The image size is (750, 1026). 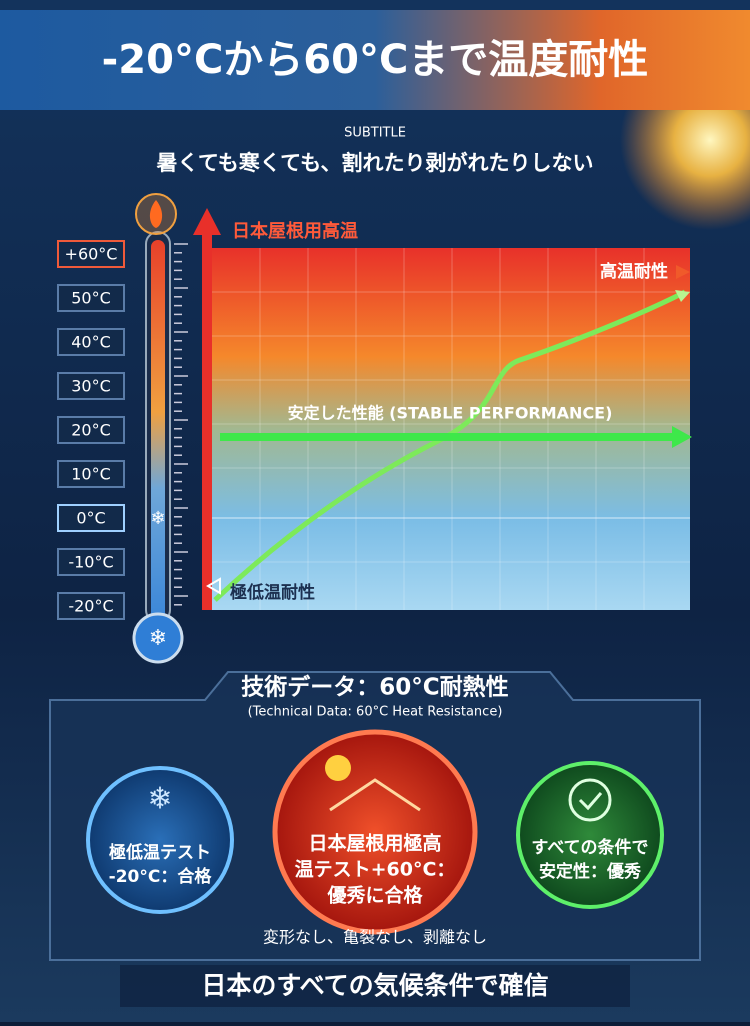 I want to click on thermo-bulb, so click(x=158, y=638).